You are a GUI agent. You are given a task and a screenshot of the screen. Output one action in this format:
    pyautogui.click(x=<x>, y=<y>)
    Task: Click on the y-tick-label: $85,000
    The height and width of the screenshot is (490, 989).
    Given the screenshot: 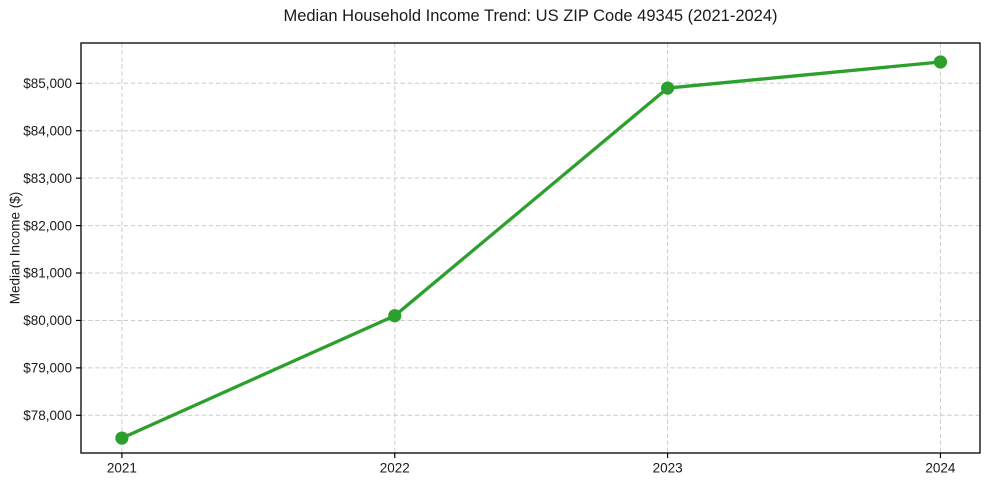 What is the action you would take?
    pyautogui.click(x=47, y=83)
    